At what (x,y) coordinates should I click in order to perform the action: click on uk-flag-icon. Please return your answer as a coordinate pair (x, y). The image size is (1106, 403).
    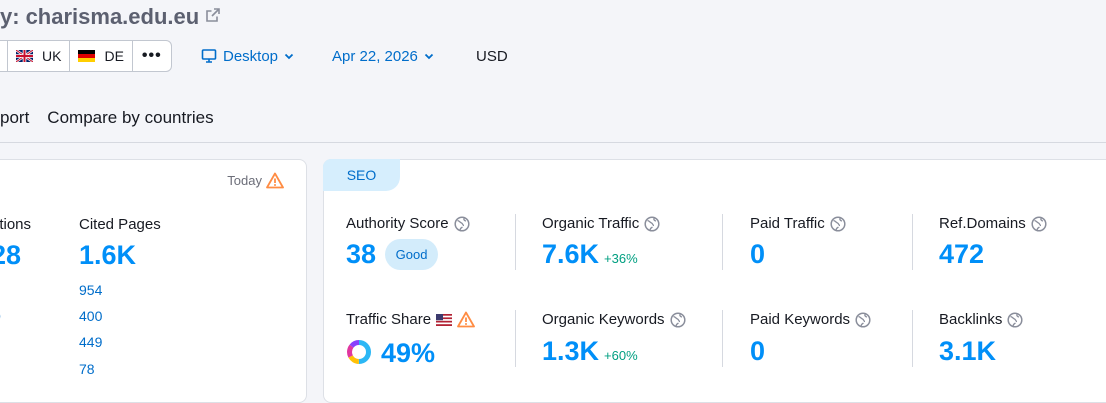
    Looking at the image, I should click on (24, 56).